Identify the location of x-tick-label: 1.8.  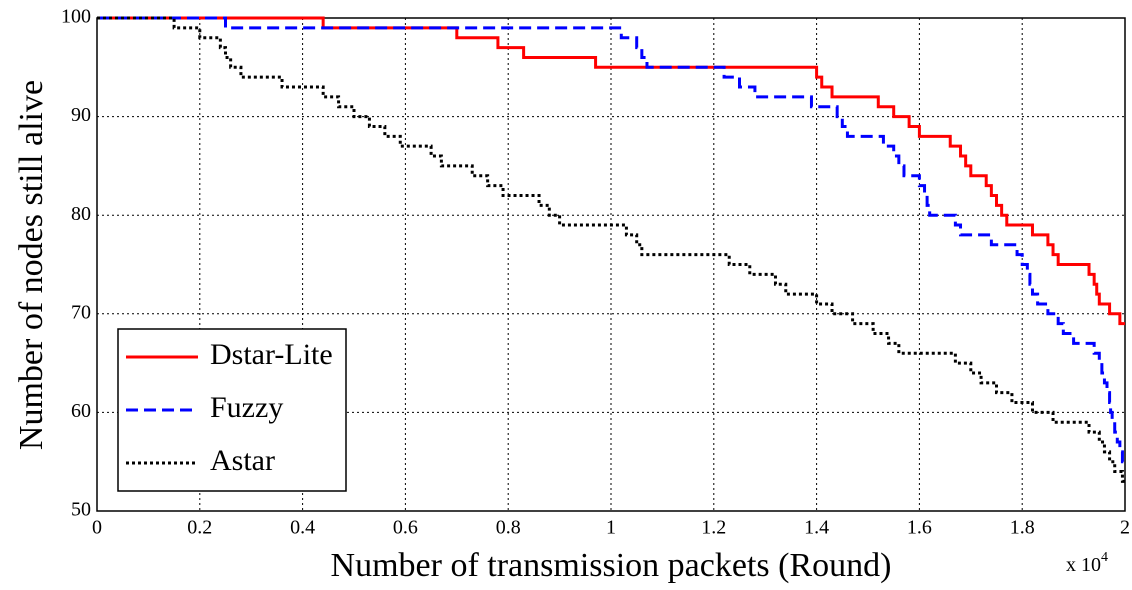
(1022, 528).